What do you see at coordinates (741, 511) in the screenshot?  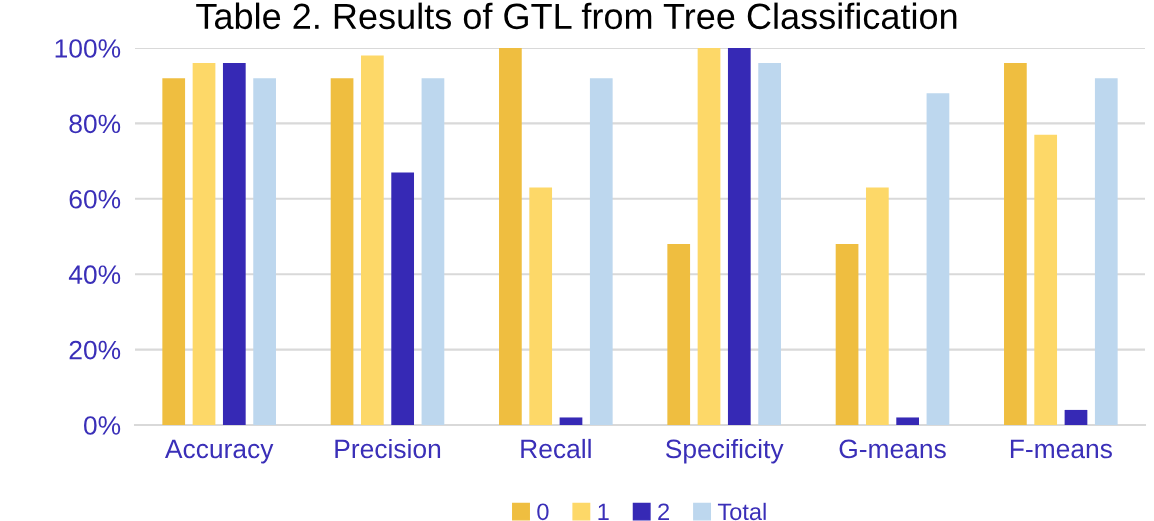 I see `legend-label: Total` at bounding box center [741, 511].